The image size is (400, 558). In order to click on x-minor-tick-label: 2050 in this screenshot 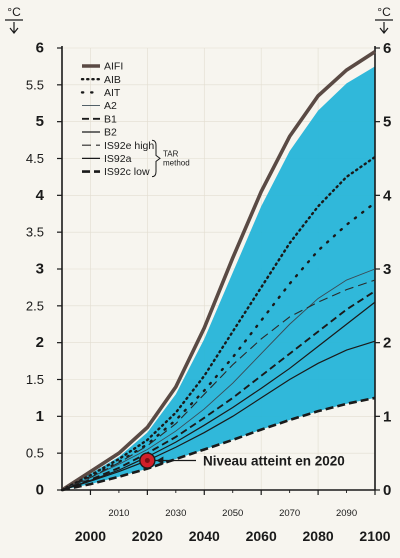, I will do `click(232, 513)`.